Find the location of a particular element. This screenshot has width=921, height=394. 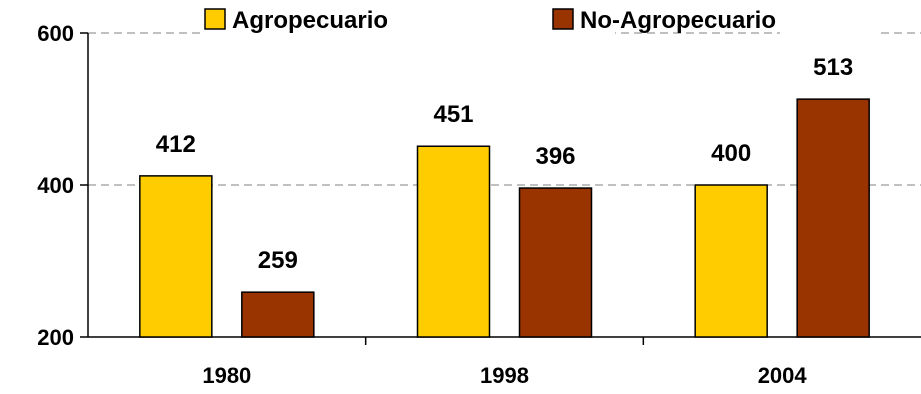

x-tick-label-1998: 1998 is located at coordinates (504, 375).